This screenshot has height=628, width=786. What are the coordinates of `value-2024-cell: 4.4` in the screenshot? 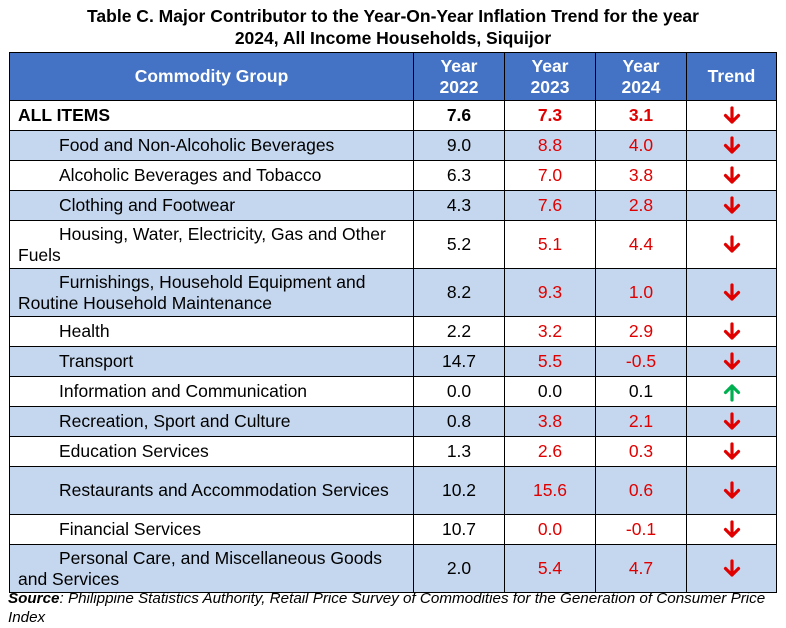 It's located at (641, 244).